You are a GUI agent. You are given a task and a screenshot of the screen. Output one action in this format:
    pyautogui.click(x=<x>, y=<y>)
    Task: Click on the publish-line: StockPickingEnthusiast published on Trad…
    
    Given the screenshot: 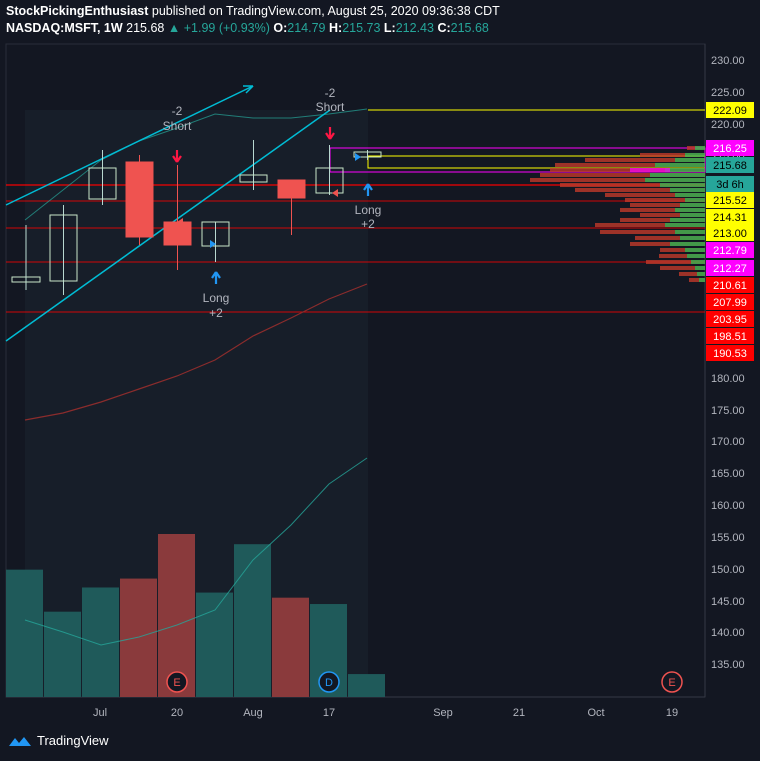 What is the action you would take?
    pyautogui.click(x=381, y=11)
    